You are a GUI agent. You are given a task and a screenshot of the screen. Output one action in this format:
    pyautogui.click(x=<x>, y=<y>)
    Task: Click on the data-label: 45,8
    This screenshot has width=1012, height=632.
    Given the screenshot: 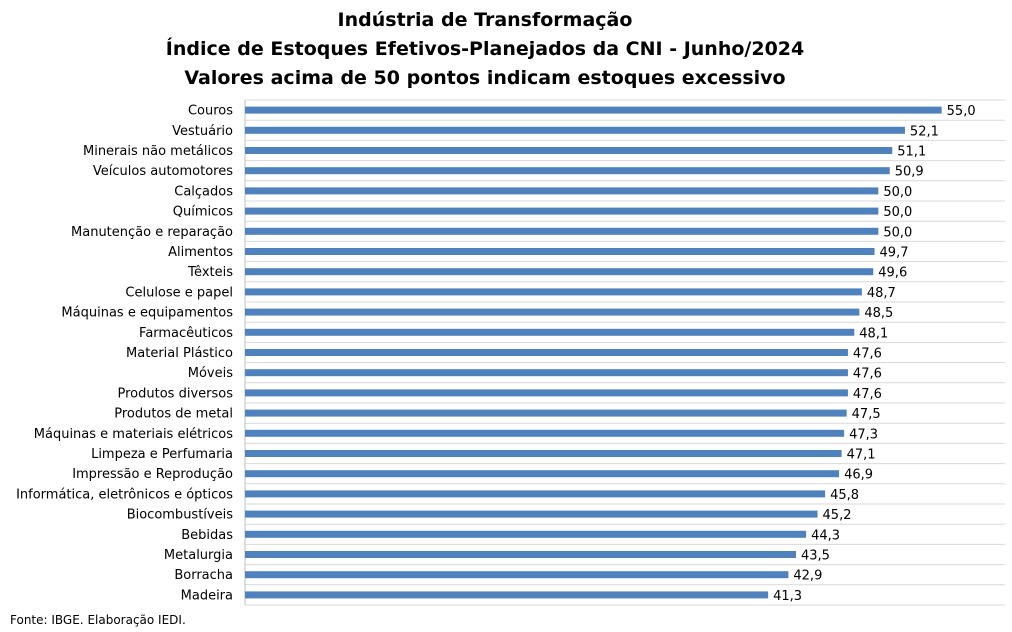 What is the action you would take?
    pyautogui.click(x=844, y=495)
    